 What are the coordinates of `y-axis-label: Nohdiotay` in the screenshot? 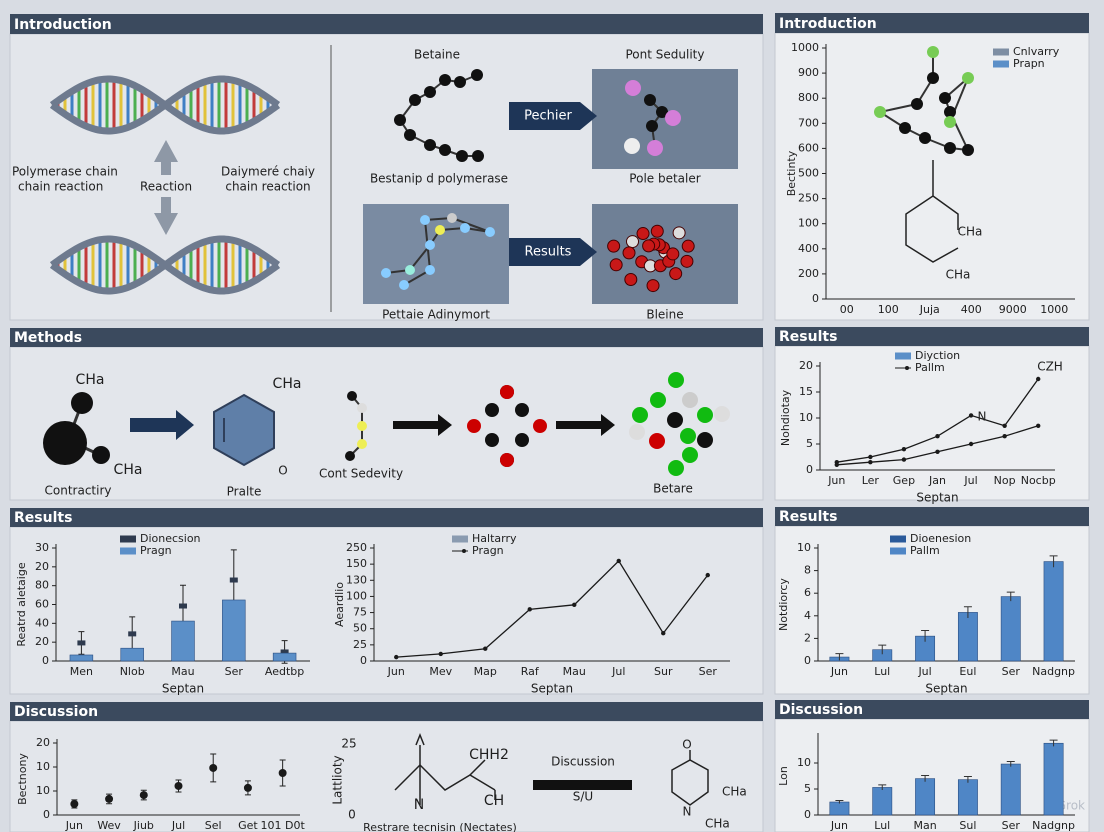 It's located at (785, 417).